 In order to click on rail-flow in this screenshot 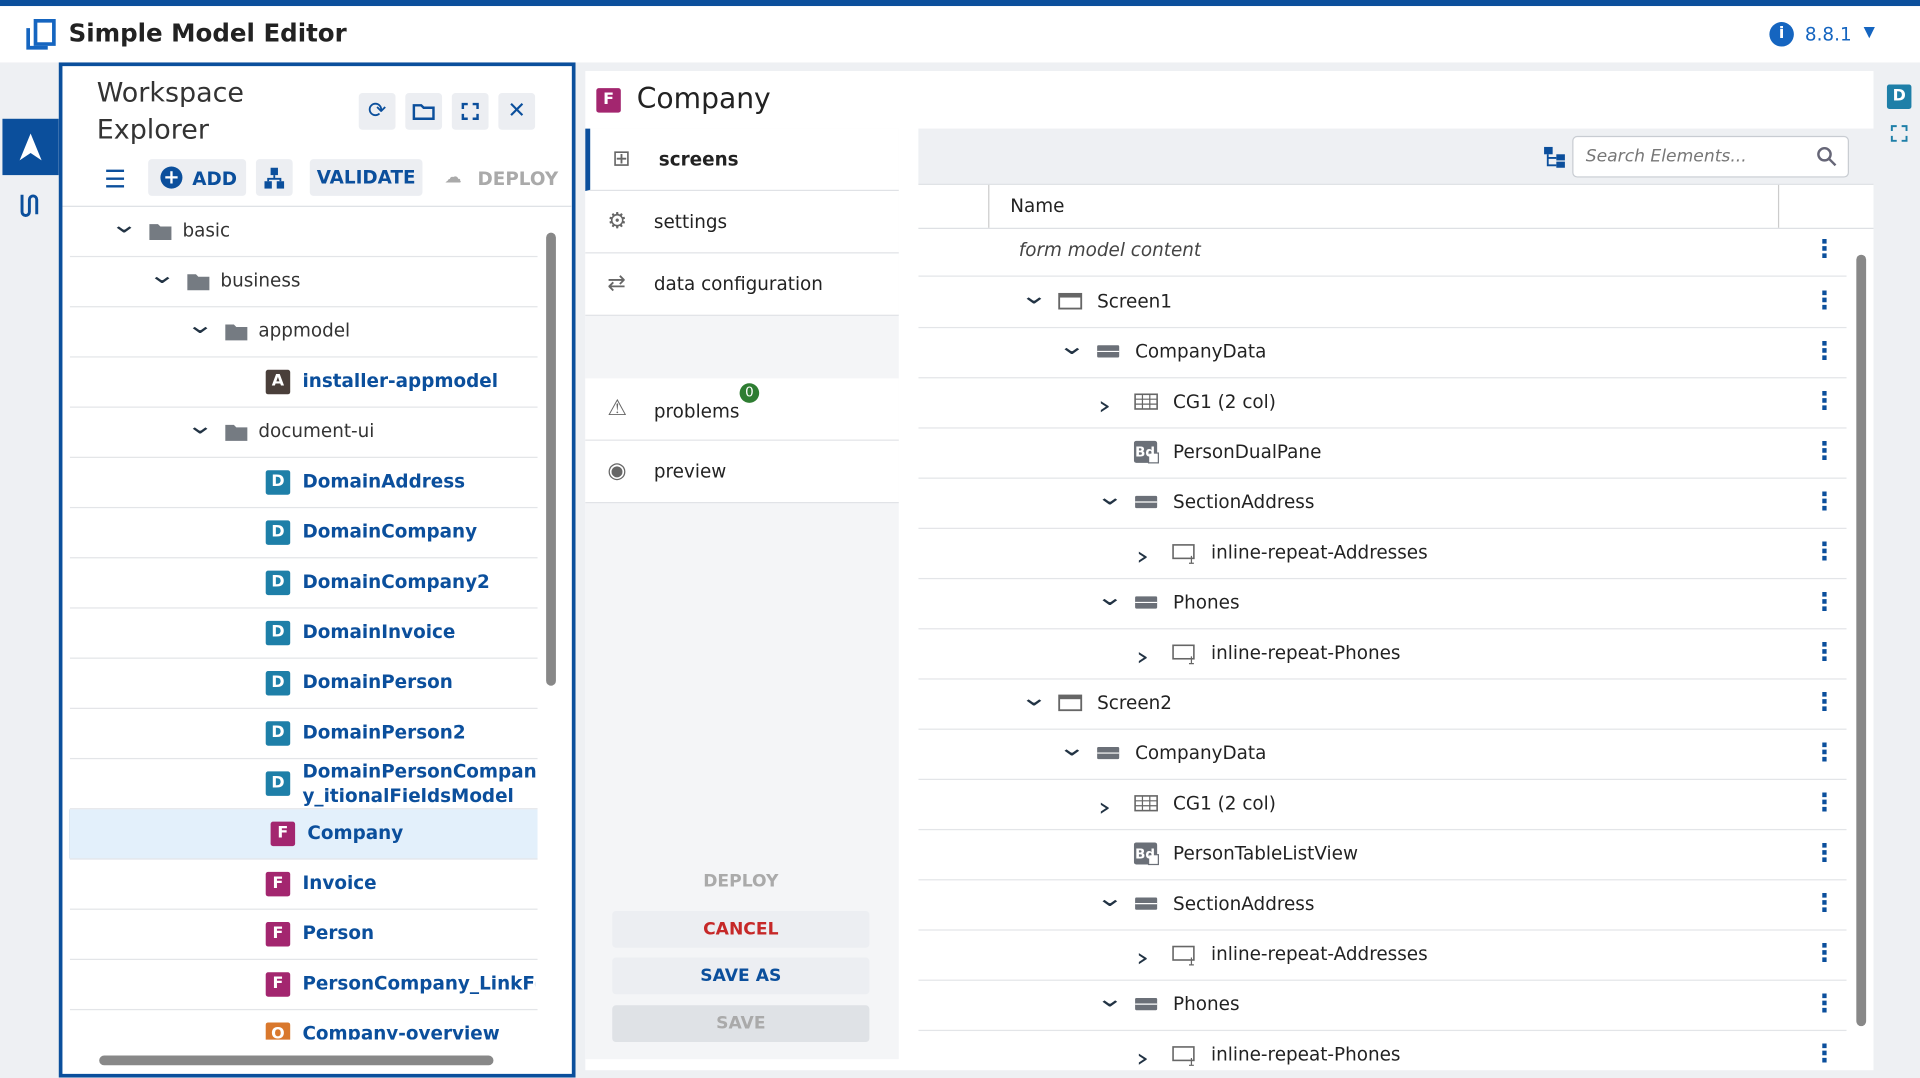, I will do `click(29, 204)`.